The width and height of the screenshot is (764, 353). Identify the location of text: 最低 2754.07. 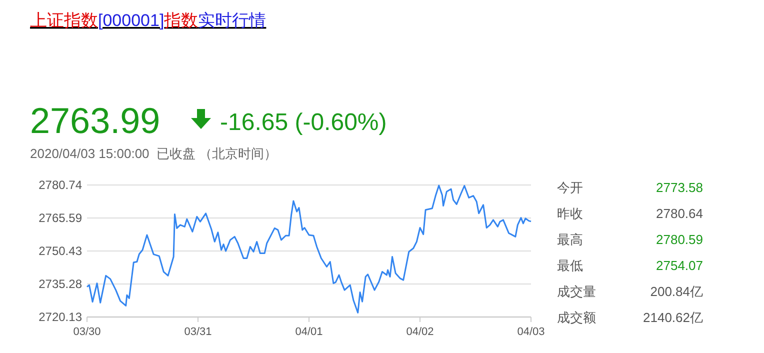
(630, 265).